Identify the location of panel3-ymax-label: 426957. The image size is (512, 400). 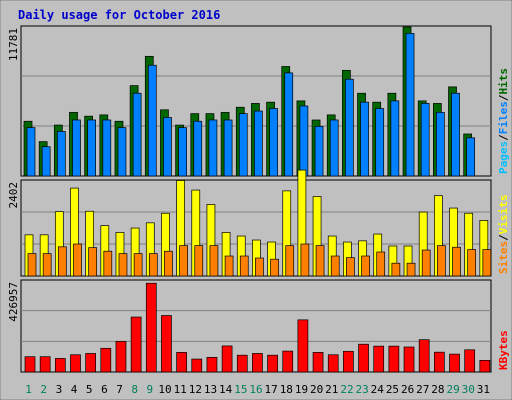
(13, 302).